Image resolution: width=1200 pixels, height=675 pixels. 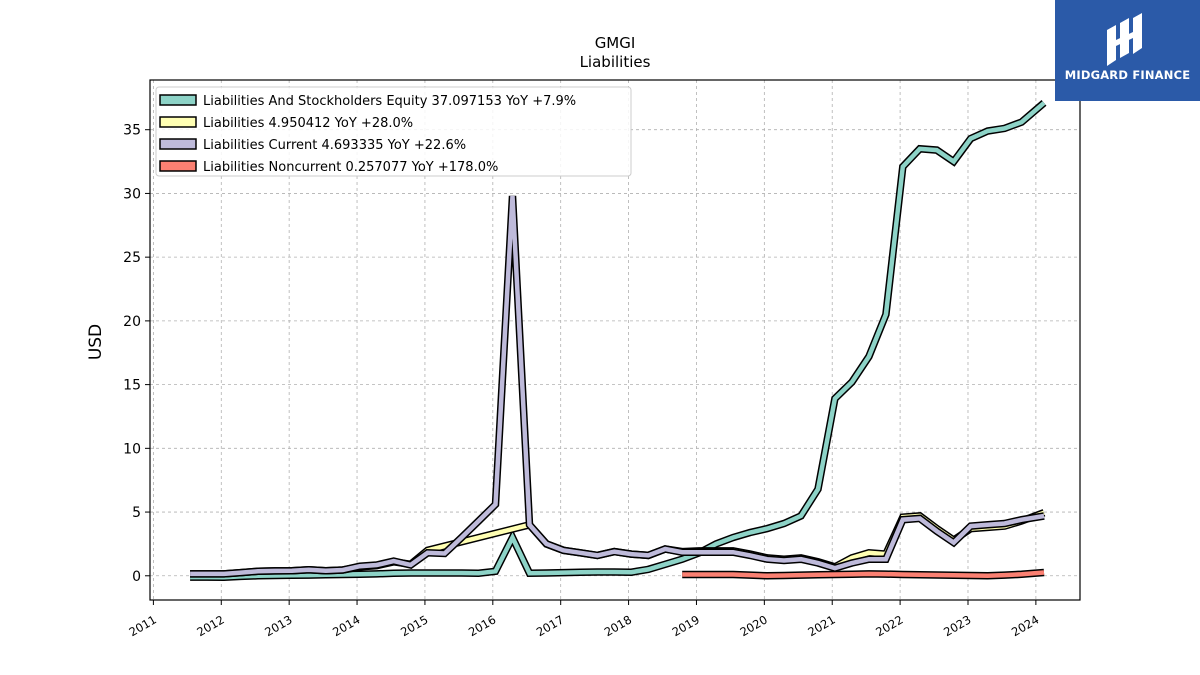 I want to click on y-axis: 0 5 10 15 20 25 30 35, so click(x=136, y=354).